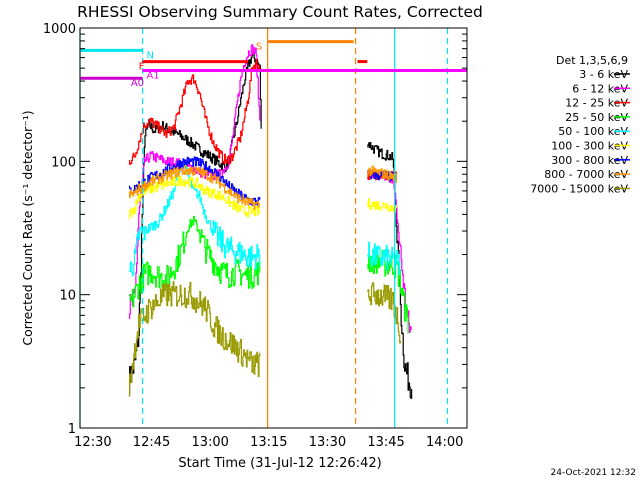 This screenshot has height=484, width=640. Describe the element at coordinates (142, 67) in the screenshot. I see `flag-label-f: F` at that location.